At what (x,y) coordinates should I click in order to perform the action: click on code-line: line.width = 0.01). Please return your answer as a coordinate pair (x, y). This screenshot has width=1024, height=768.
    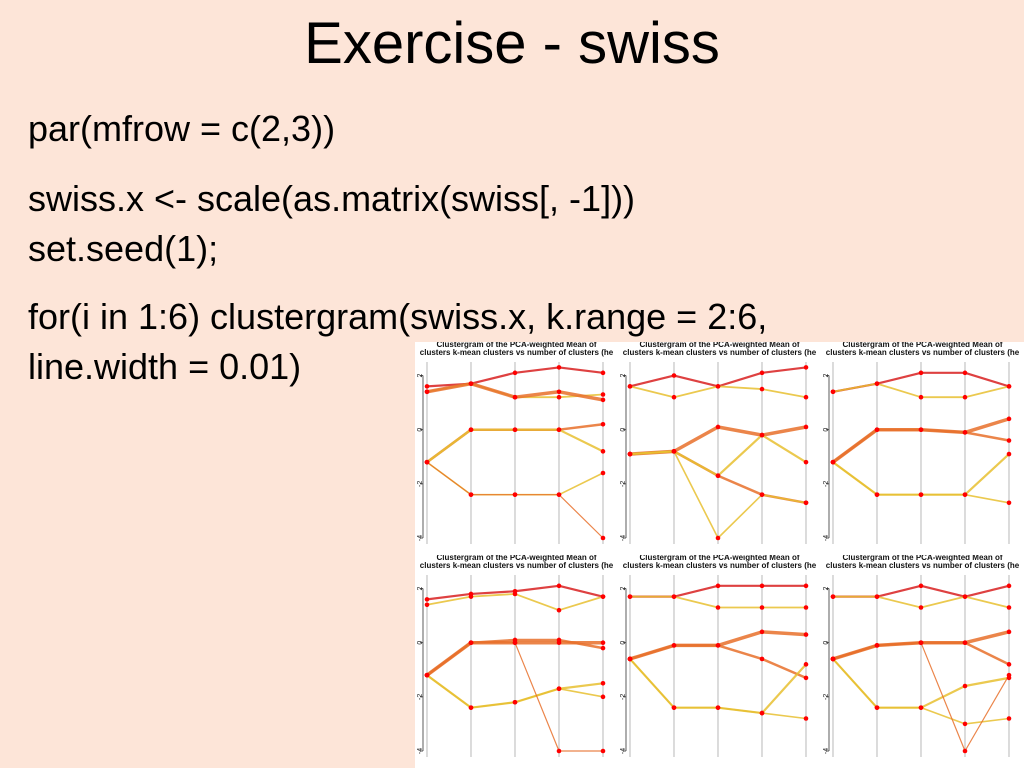
    Looking at the image, I should click on (165, 366).